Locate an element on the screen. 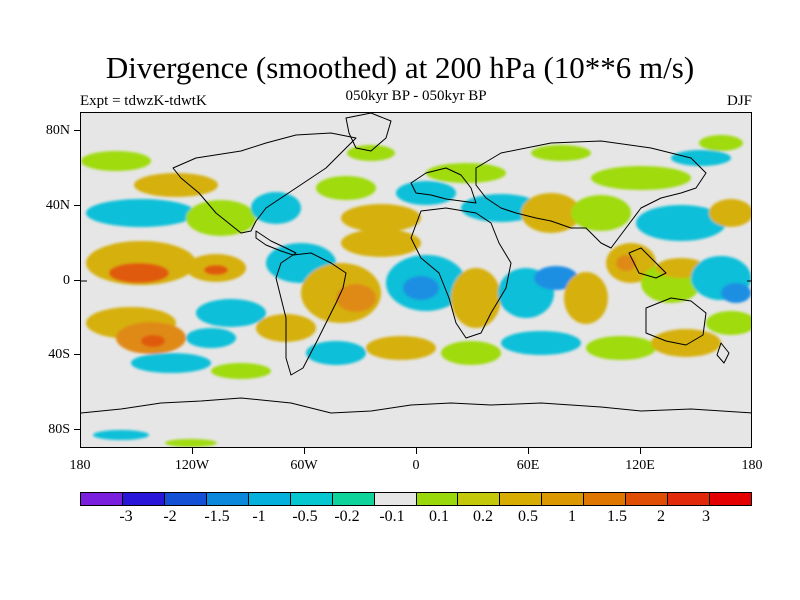  lat-label-80n: 80N is located at coordinates (57, 130).